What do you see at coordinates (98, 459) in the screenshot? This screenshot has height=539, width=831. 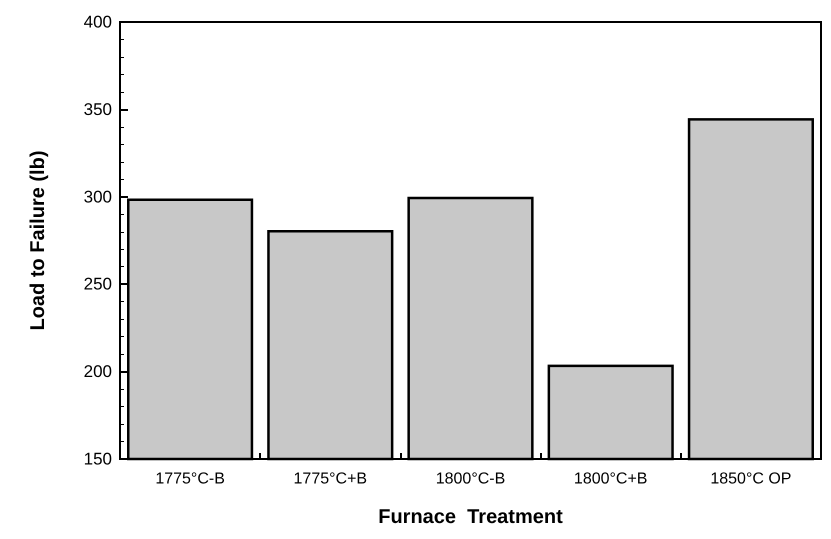 I see `y-tick-label: 150` at bounding box center [98, 459].